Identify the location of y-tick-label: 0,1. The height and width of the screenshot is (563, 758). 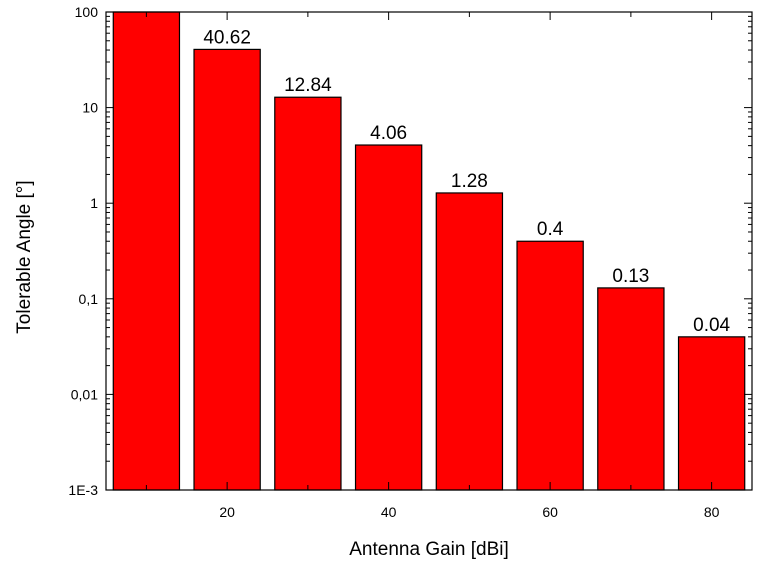
(89, 299).